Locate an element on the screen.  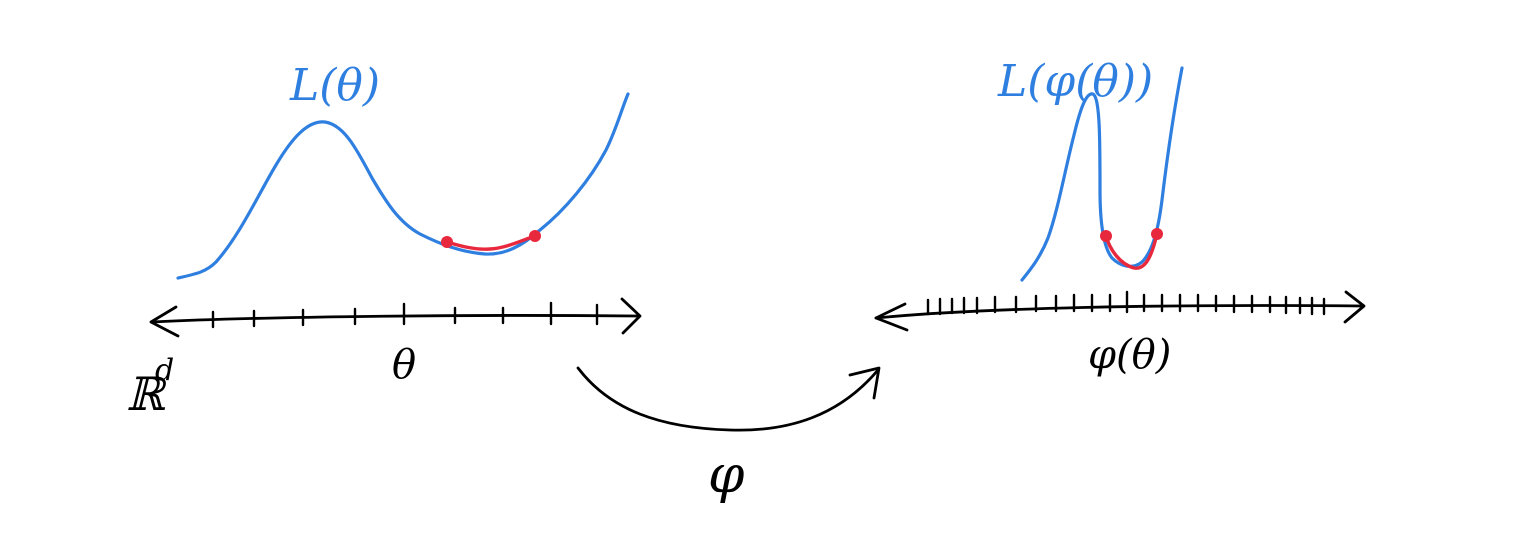
left-axis-arrow-left is located at coordinates (164, 321).